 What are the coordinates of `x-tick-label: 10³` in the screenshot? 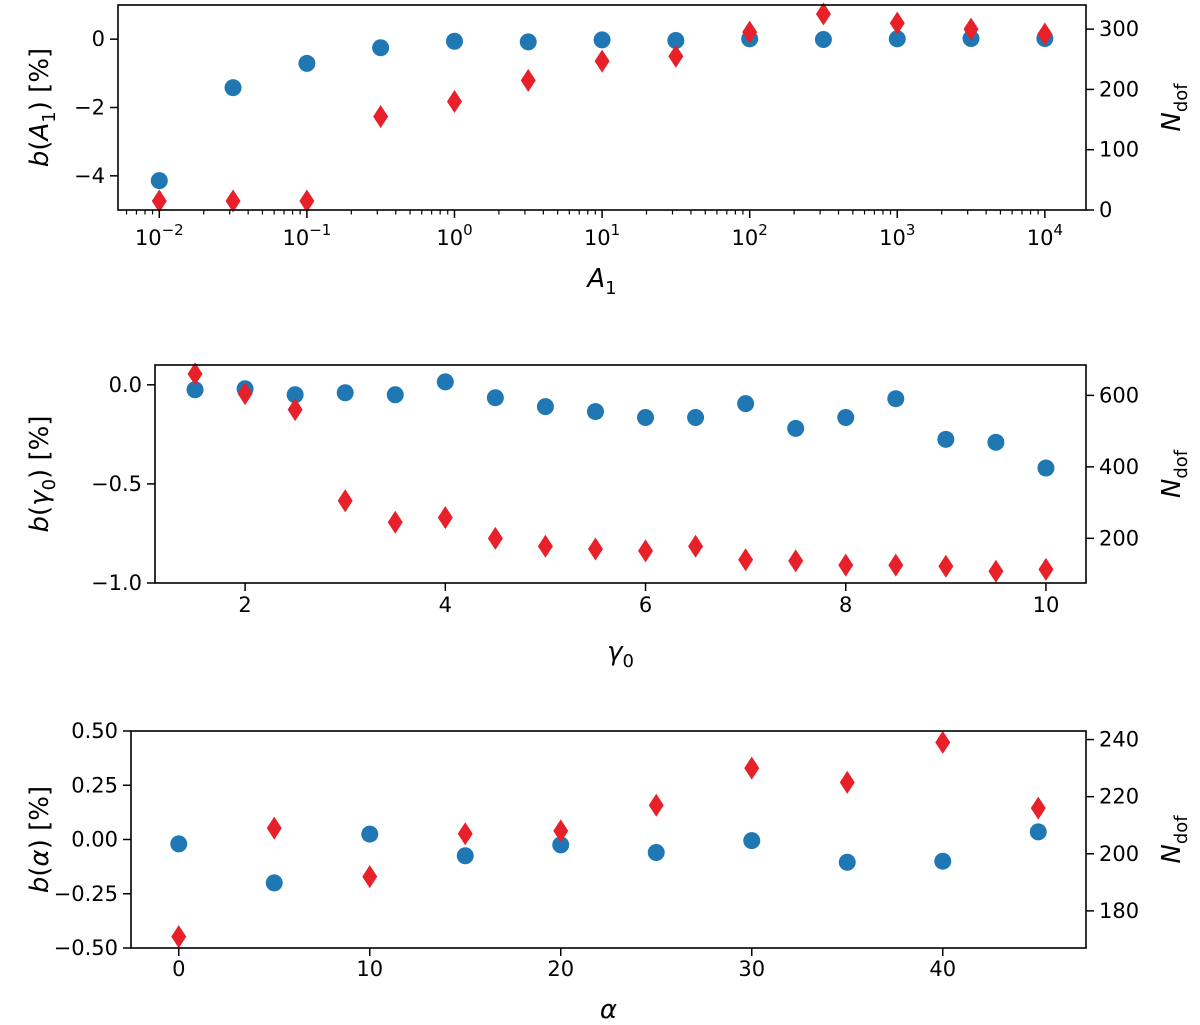 It's located at (897, 235).